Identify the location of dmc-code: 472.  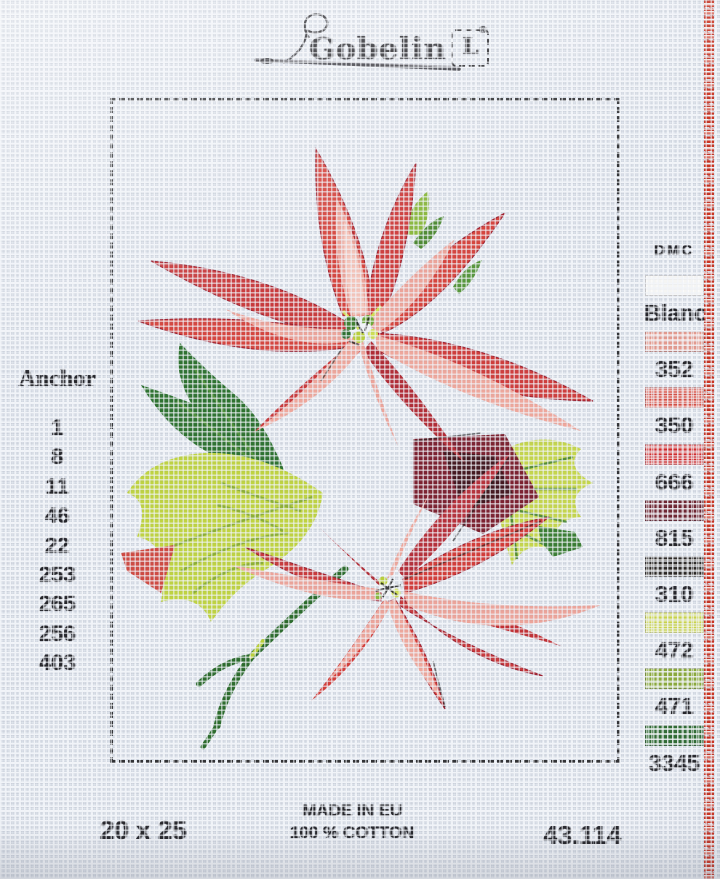
(674, 650).